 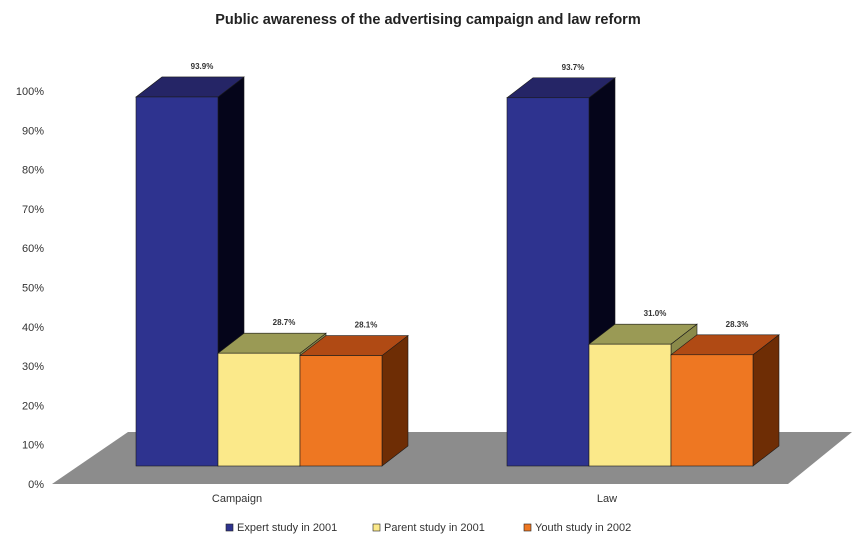 I want to click on legend-item: Youth study in 2002, so click(x=577, y=528).